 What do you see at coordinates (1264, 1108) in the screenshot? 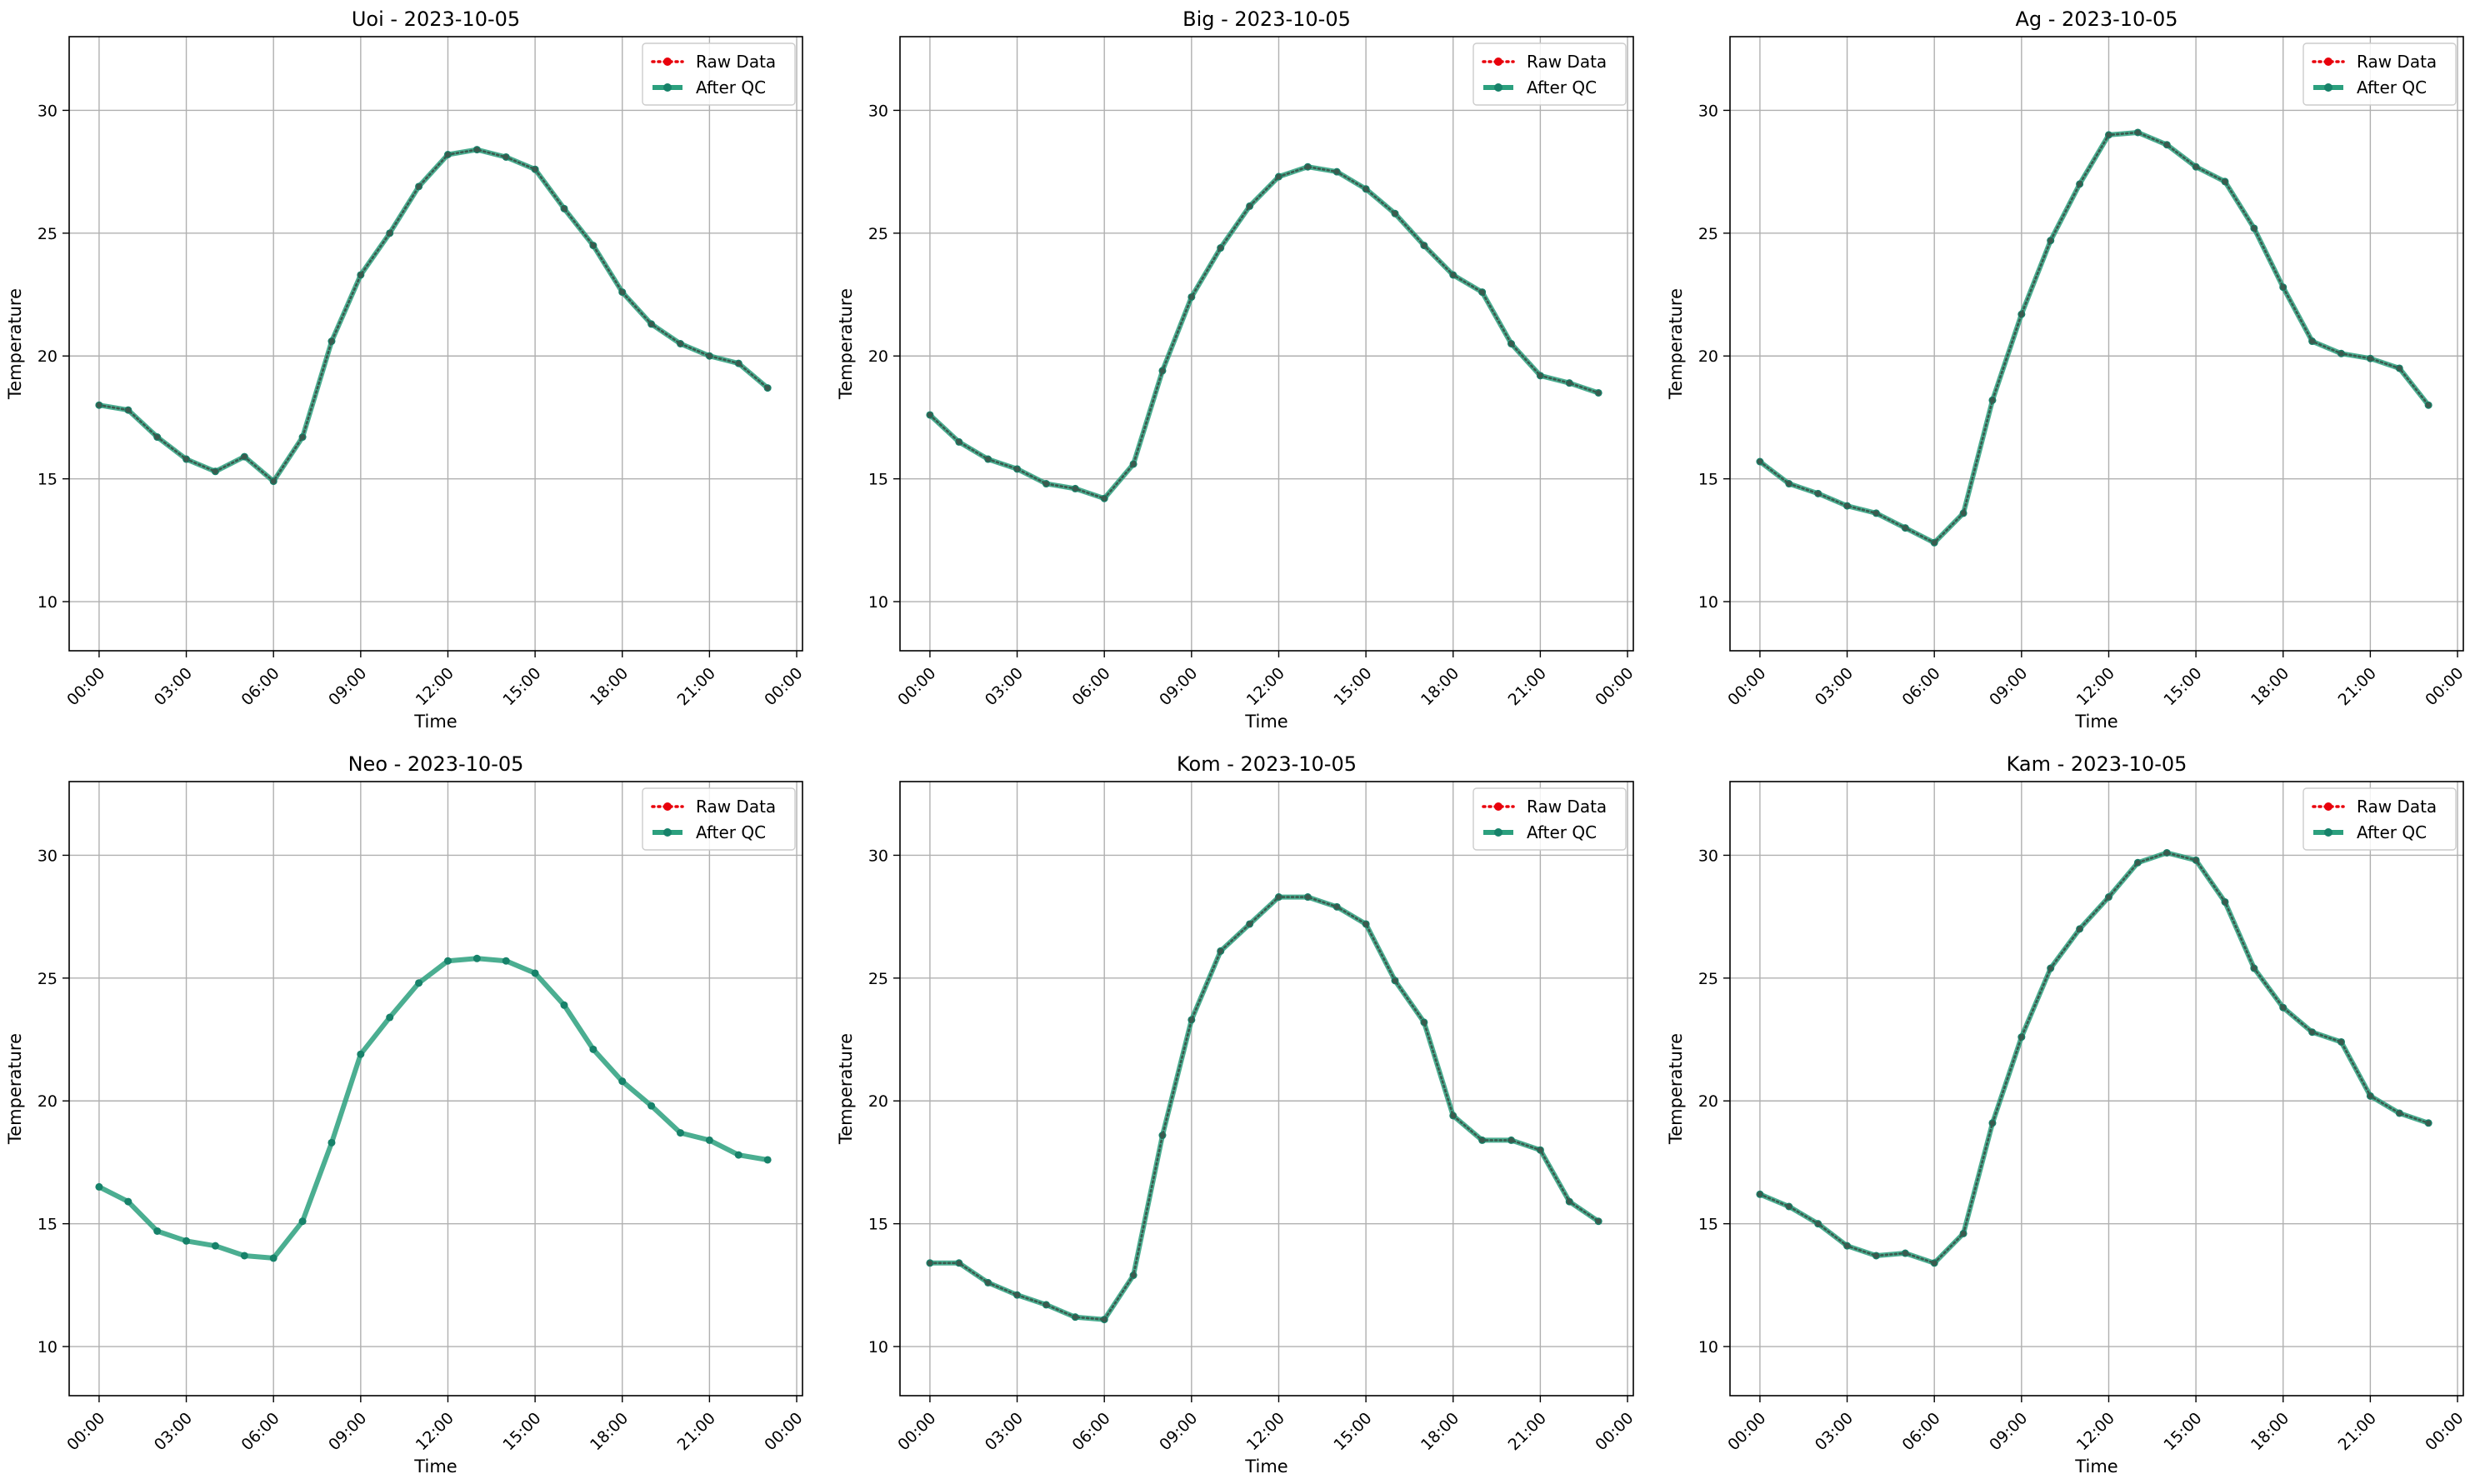
I see `raw-data-line` at bounding box center [1264, 1108].